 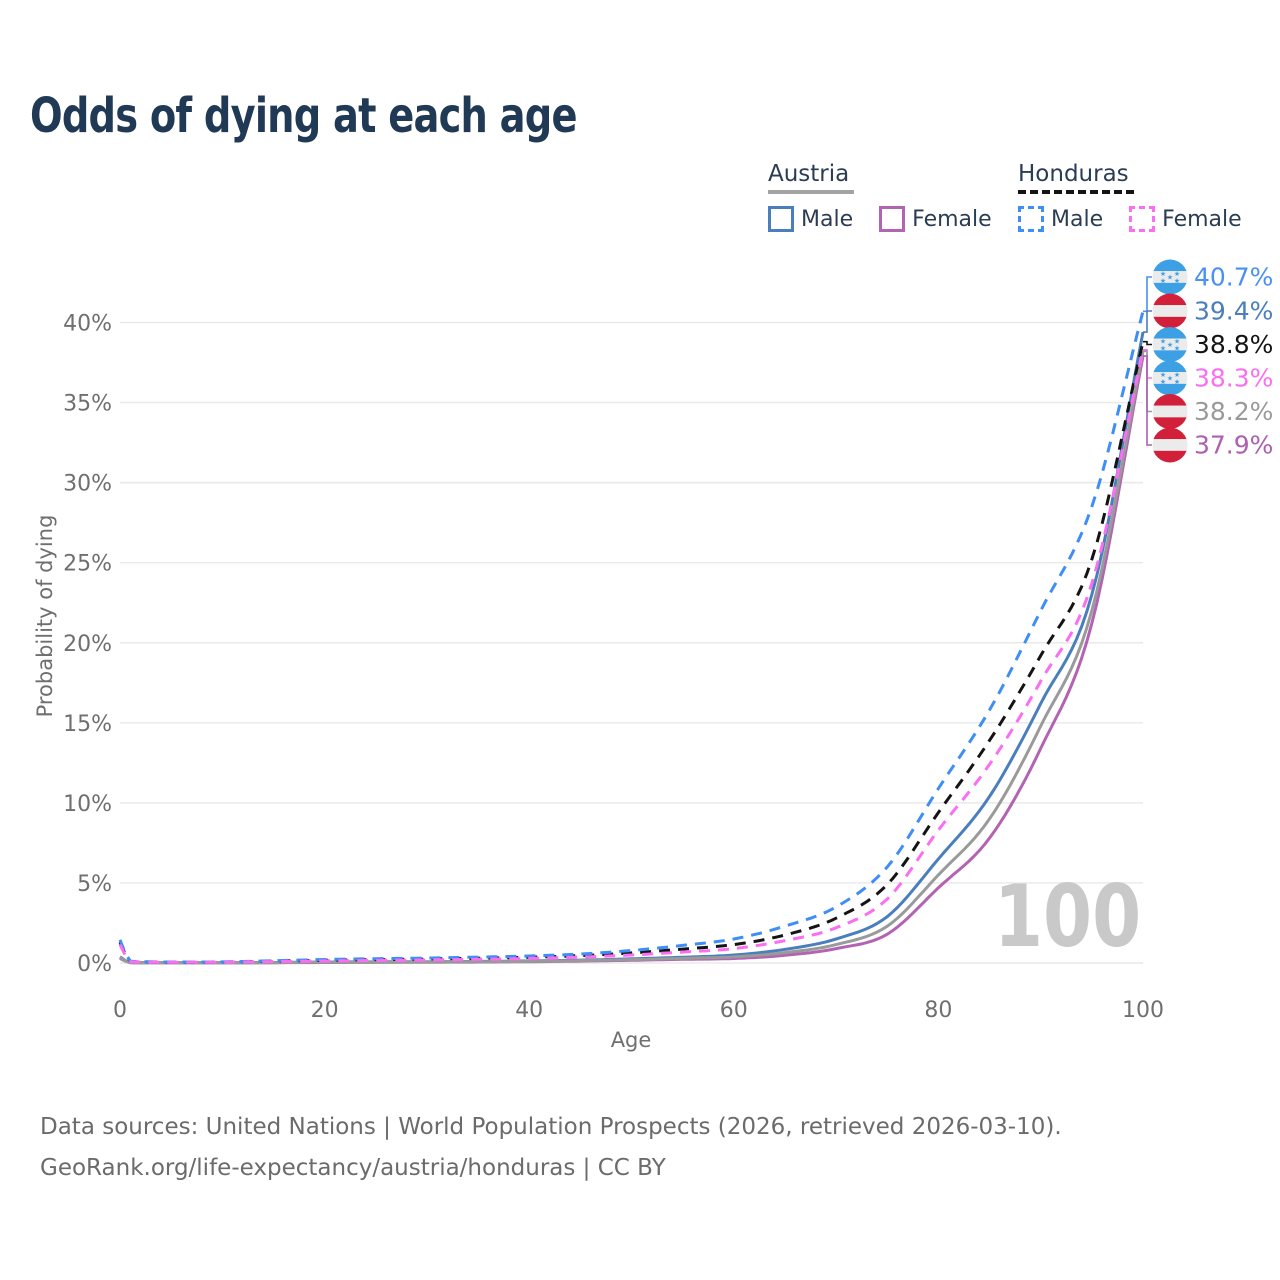 I want to click on y-tick-label: 40%, so click(x=87, y=324).